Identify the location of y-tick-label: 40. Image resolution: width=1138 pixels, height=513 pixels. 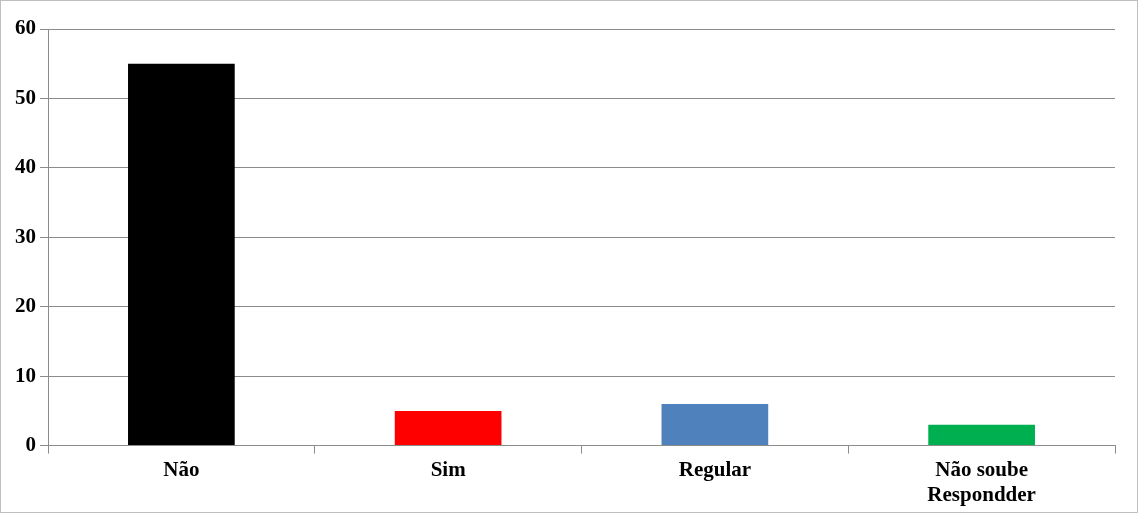
(25, 166).